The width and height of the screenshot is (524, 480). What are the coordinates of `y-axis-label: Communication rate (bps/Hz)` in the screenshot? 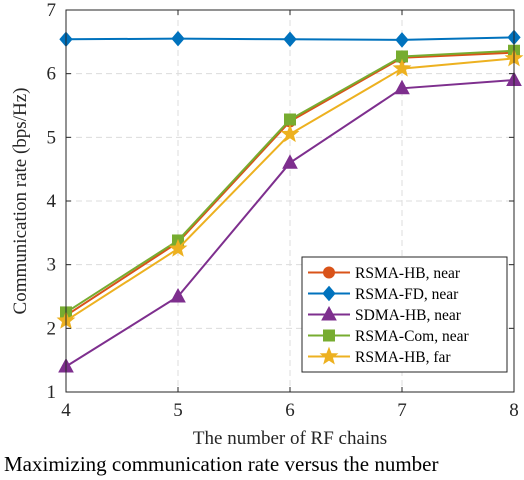 It's located at (20, 201).